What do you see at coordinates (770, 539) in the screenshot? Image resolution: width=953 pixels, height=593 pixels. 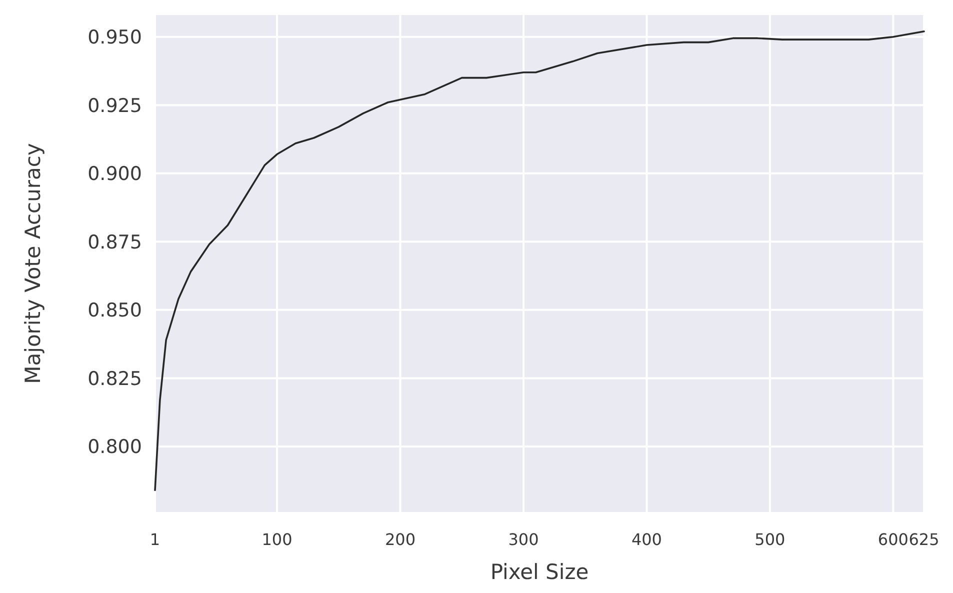 I see `x-tick-label: 500` at bounding box center [770, 539].